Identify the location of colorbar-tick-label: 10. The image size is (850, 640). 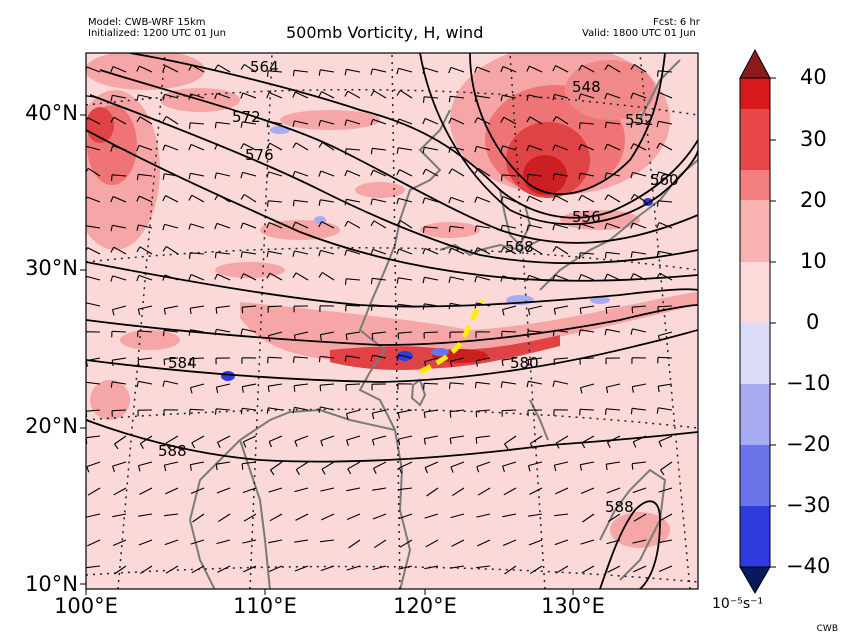
(813, 261).